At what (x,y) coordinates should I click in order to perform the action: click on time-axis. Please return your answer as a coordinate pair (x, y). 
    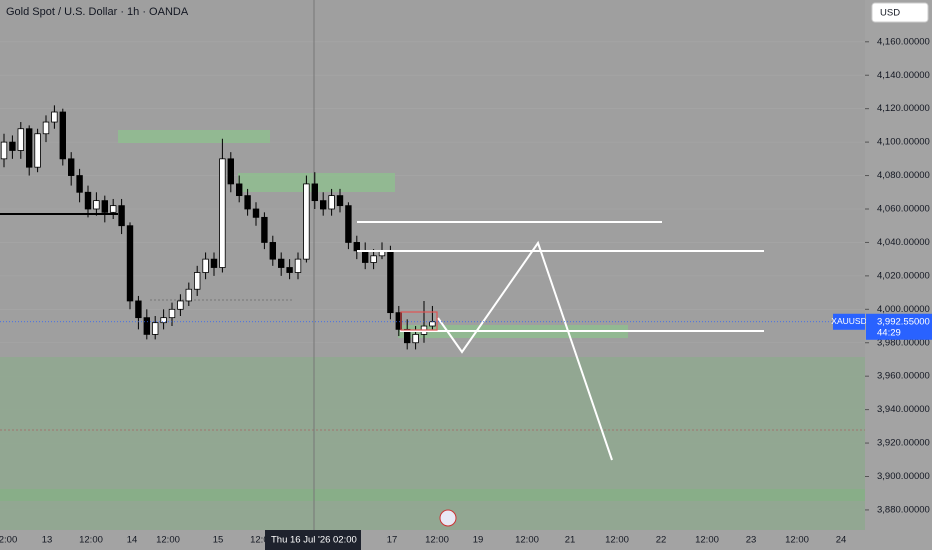
    Looking at the image, I should click on (432, 540).